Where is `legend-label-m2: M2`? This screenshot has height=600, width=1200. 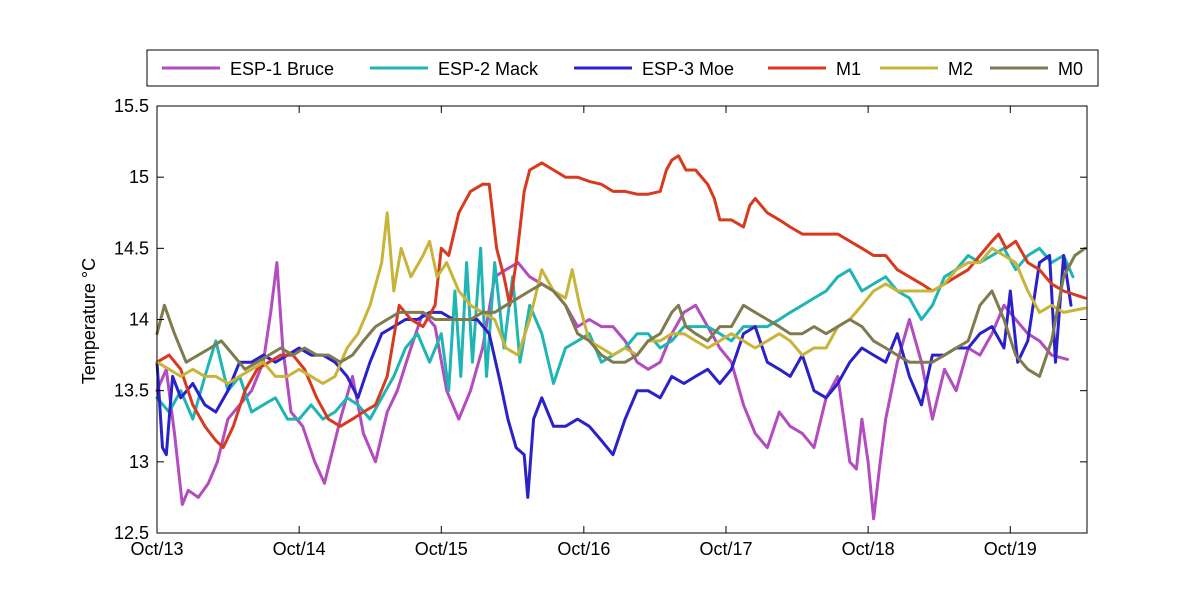
legend-label-m2: M2 is located at coordinates (960, 69).